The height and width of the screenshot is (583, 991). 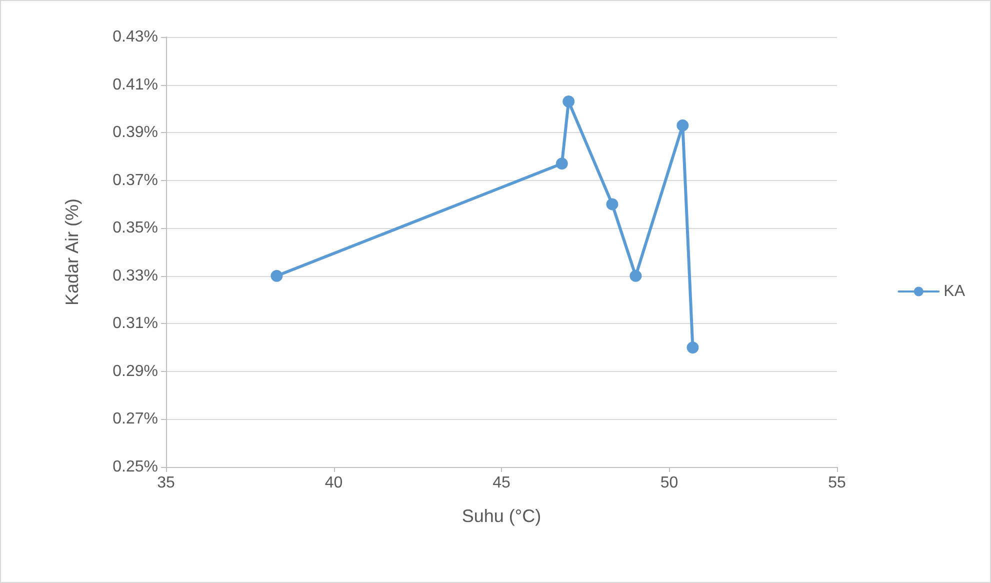 I want to click on y-tick-label: 0.39%, so click(x=135, y=133).